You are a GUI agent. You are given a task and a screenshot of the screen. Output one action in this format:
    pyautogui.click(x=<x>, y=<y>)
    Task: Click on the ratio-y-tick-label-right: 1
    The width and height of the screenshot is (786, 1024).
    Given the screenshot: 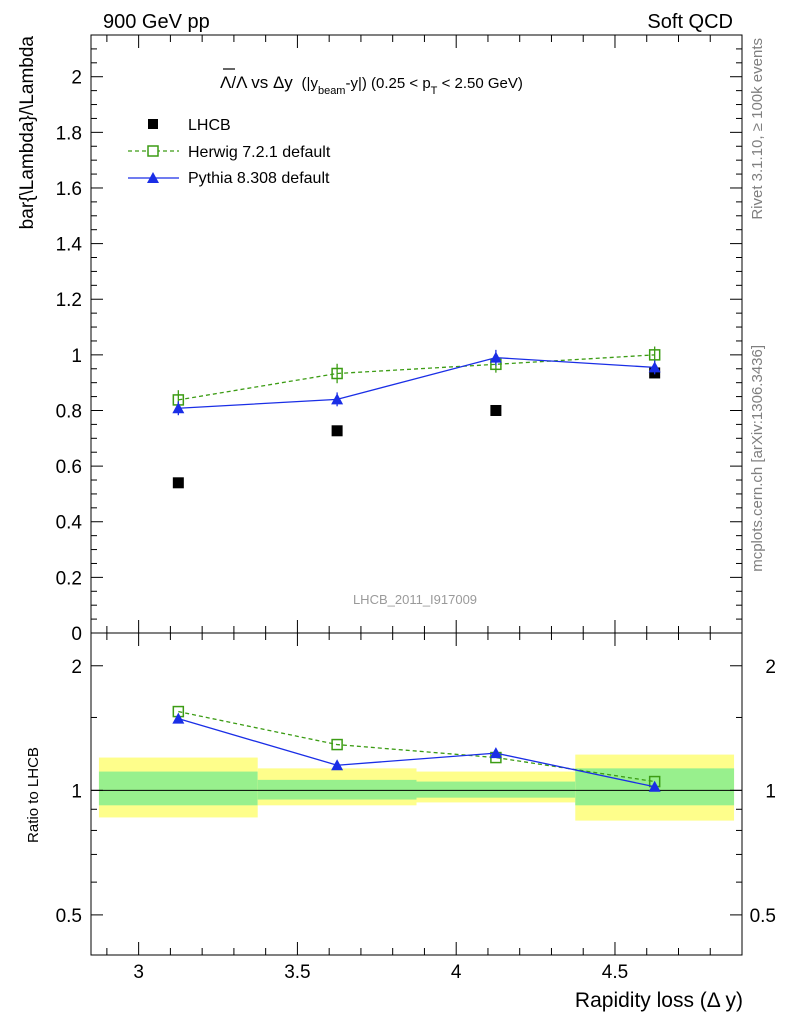 What is the action you would take?
    pyautogui.click(x=770, y=791)
    